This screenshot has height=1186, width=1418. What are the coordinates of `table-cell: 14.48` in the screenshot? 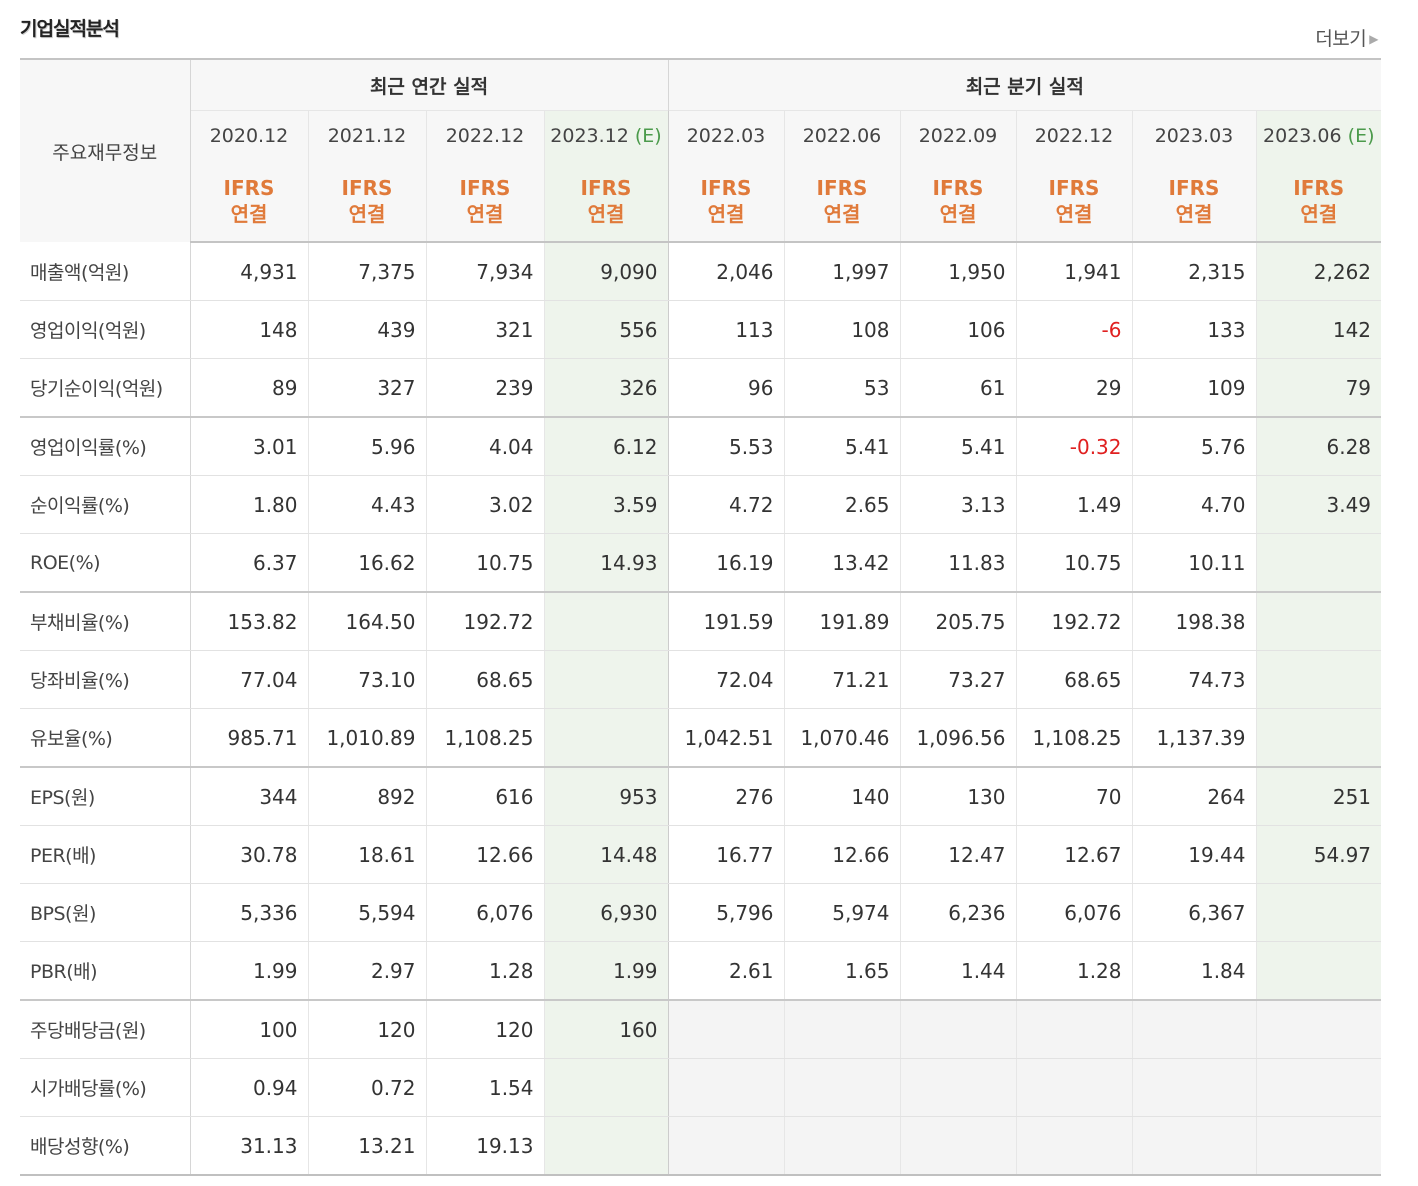 It's located at (606, 854).